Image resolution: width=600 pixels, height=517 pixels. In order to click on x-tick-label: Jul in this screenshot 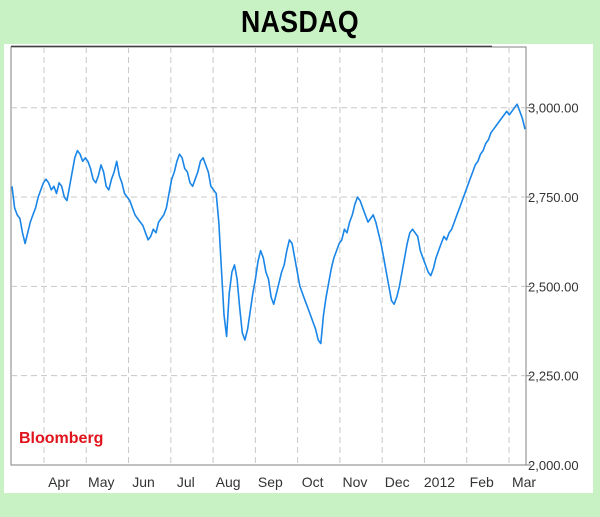, I will do `click(186, 482)`.